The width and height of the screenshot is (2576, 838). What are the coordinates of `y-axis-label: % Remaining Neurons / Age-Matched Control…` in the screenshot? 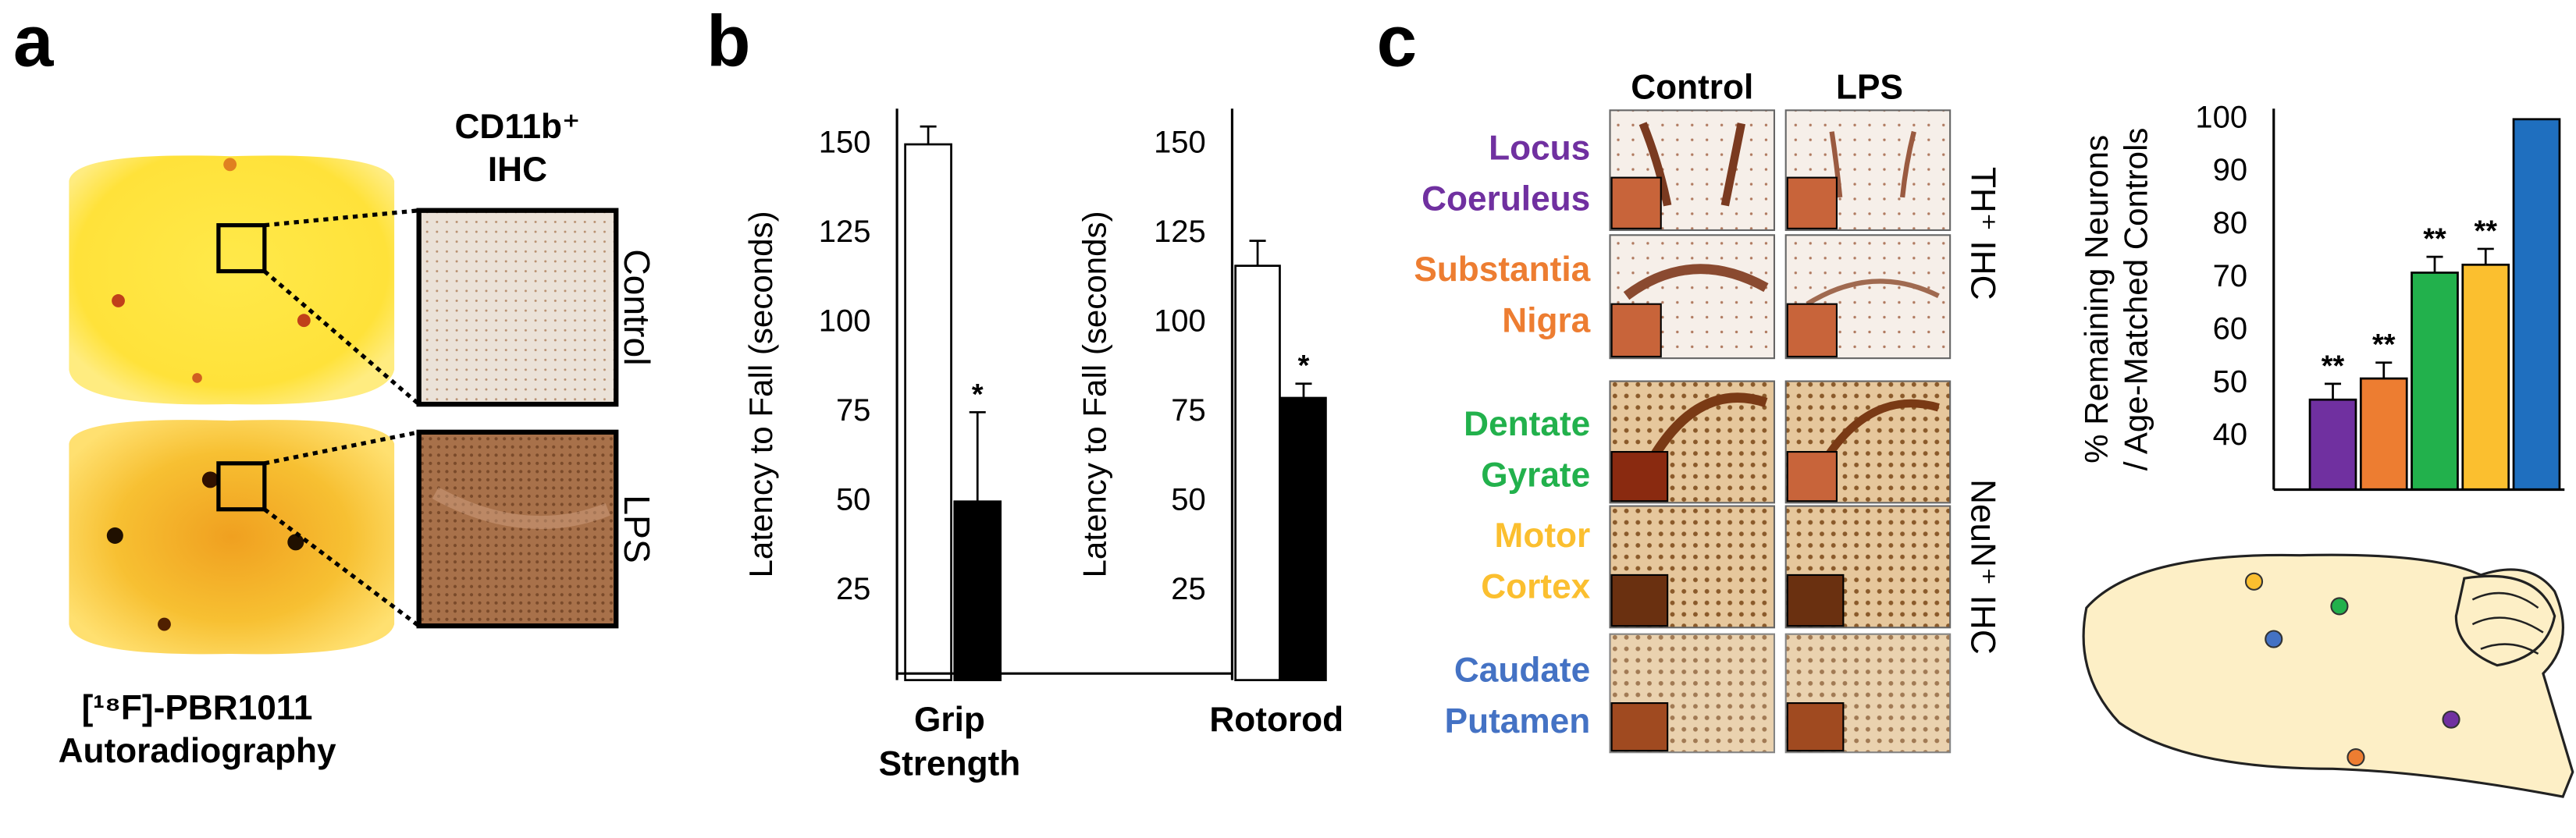 It's located at (2116, 300).